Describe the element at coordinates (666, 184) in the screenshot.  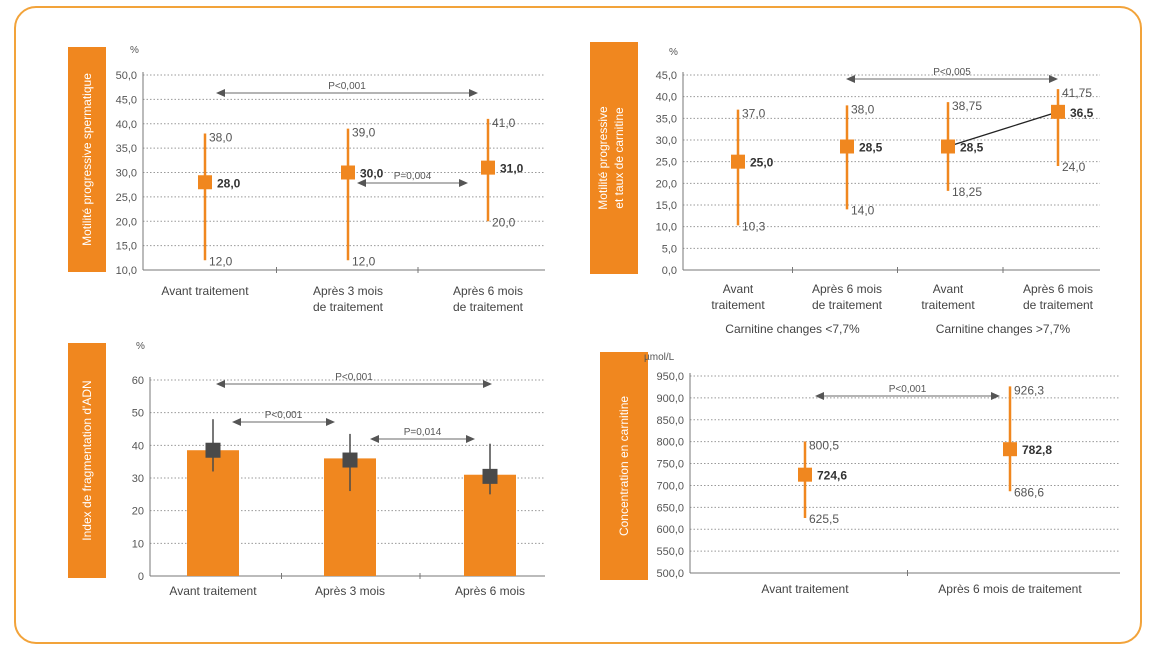
I see `panel-2-ytick-label: 20,0` at that location.